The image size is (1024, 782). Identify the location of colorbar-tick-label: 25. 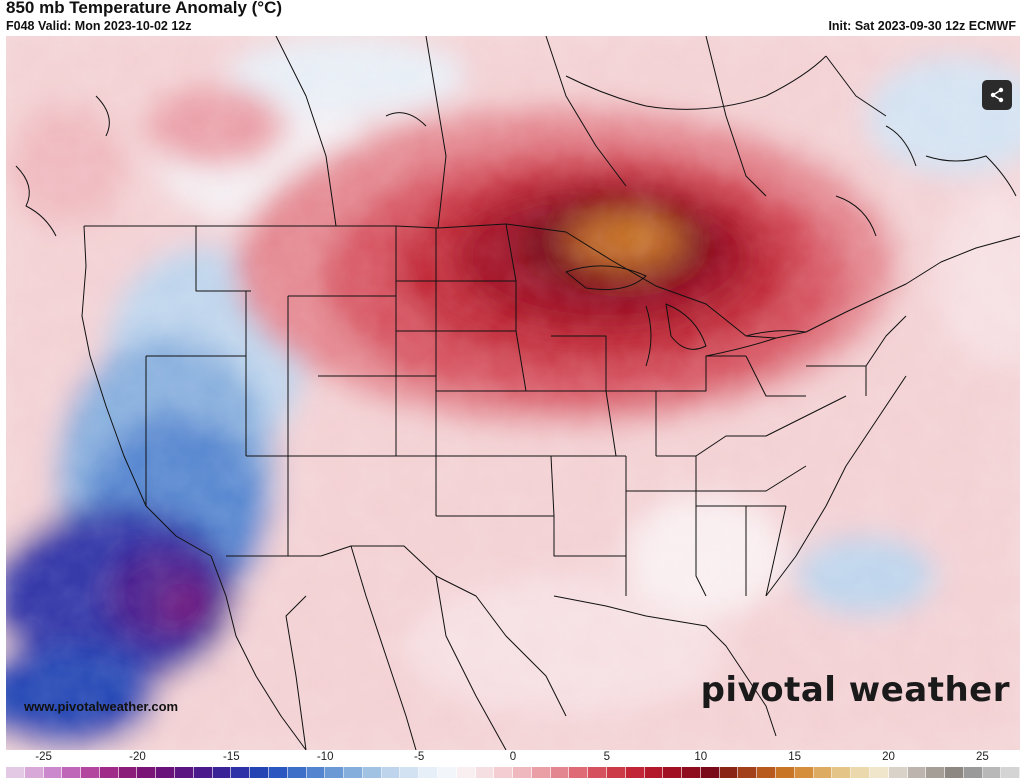
(982, 757).